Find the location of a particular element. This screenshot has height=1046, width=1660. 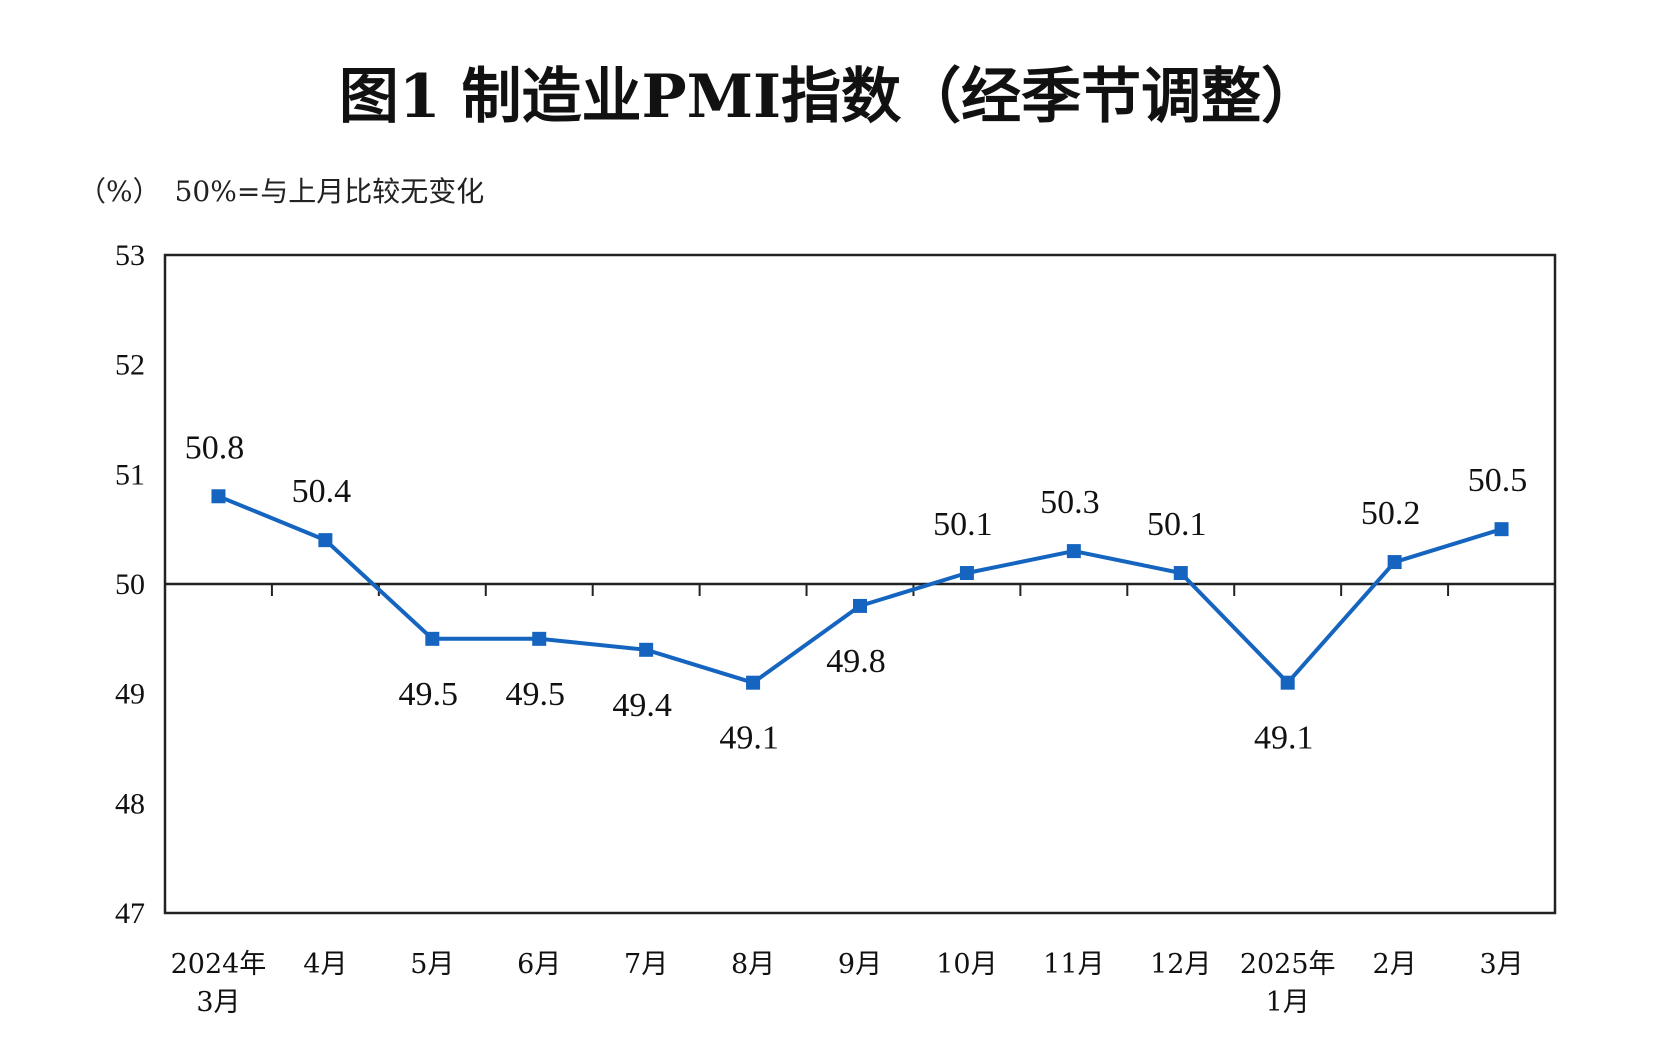

x-category-label: 2月 is located at coordinates (1395, 964).